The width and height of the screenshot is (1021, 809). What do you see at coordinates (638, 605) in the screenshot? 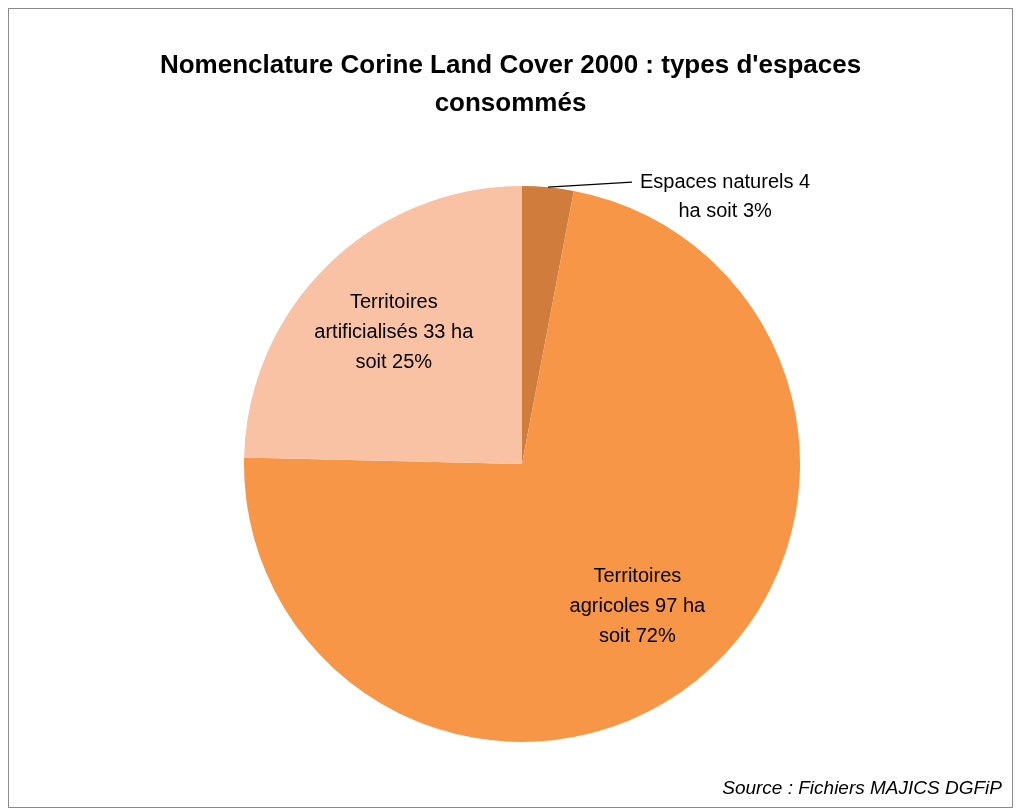
I see `slice-label: Territoires agricoles 97 ha soit 72%` at bounding box center [638, 605].